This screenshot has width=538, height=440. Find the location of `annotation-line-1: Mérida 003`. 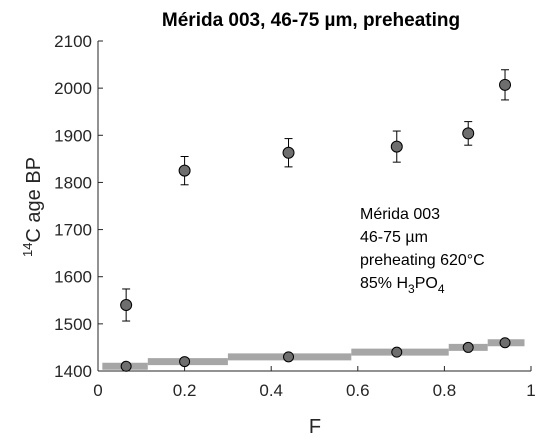

annotation-line-1: Mérida 003 is located at coordinates (400, 214).